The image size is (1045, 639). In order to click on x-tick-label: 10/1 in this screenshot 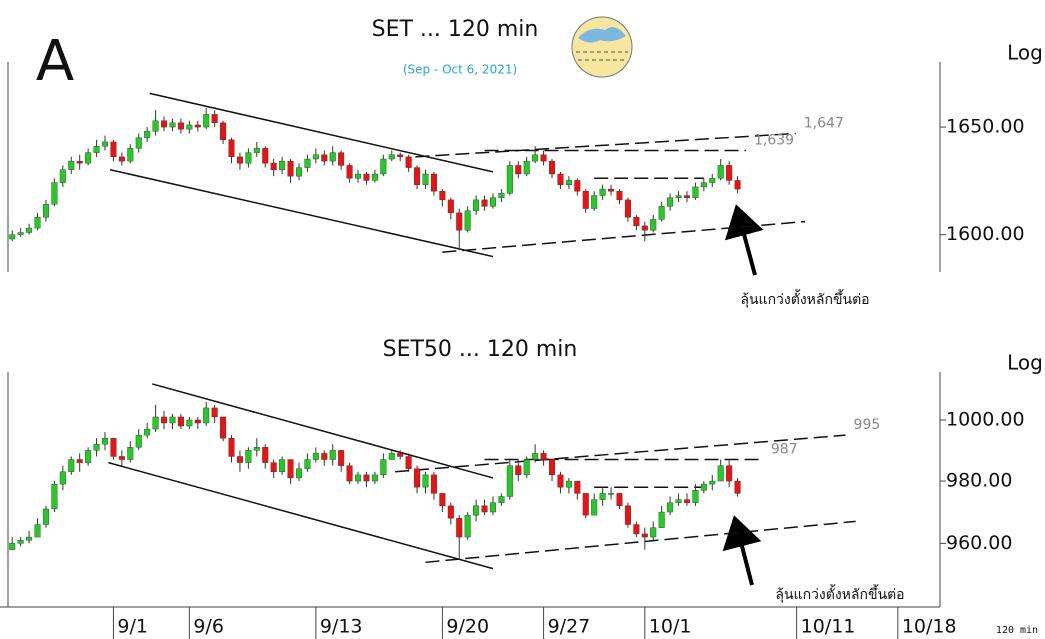, I will do `click(670, 627)`.